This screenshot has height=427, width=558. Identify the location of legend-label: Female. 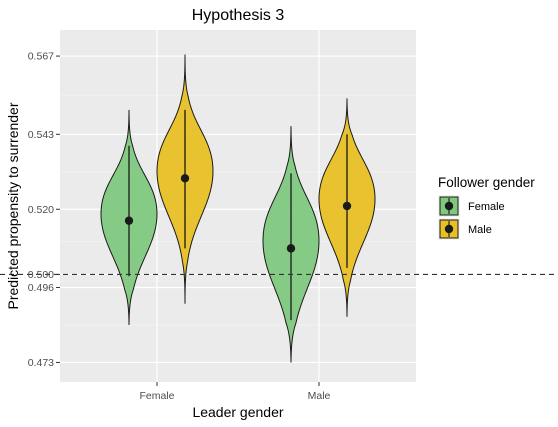
(486, 207).